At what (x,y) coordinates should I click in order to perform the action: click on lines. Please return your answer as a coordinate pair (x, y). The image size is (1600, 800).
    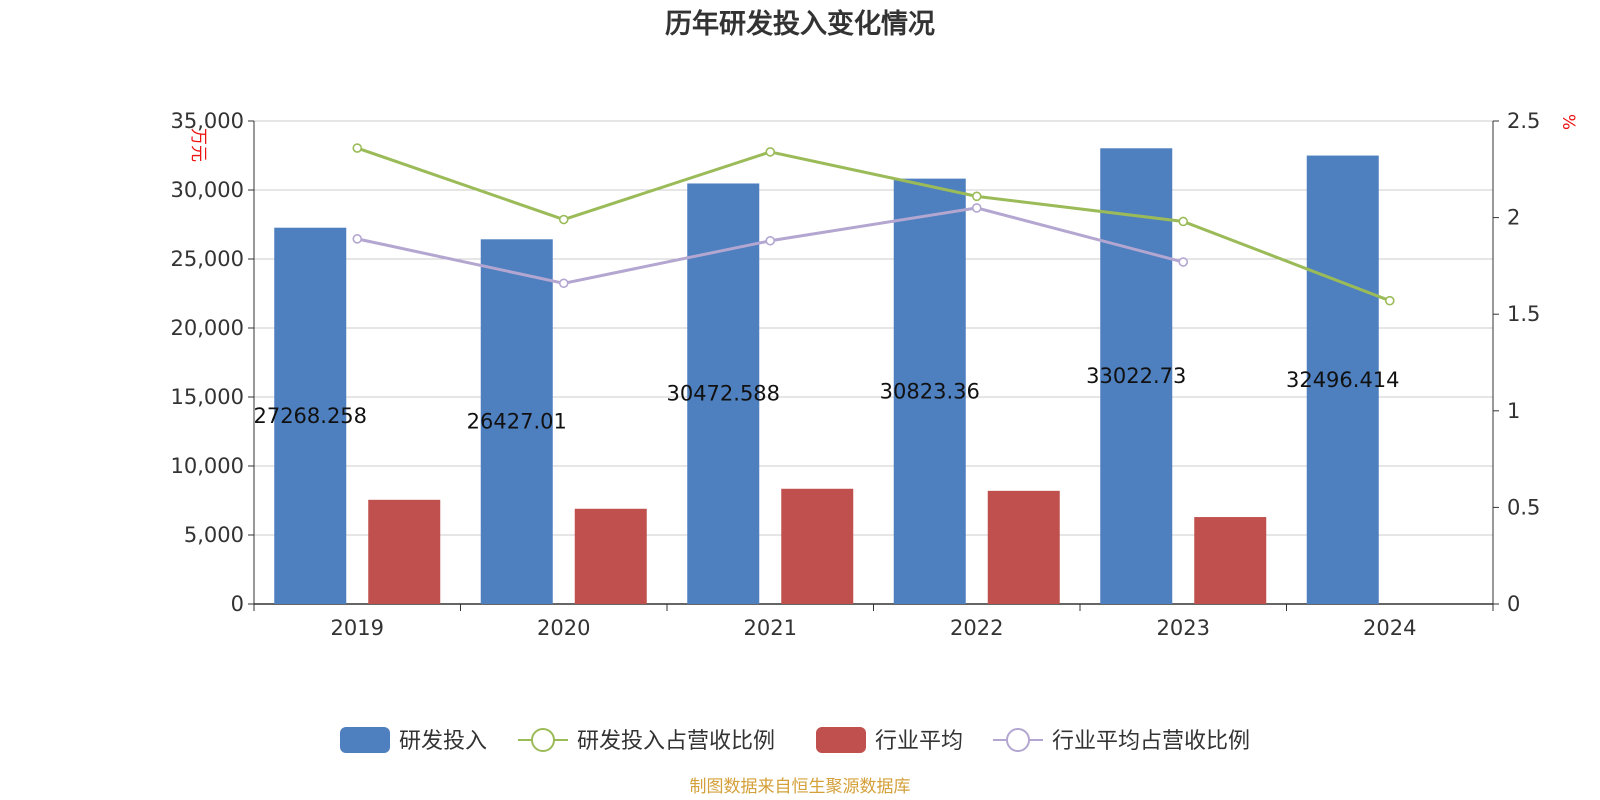
    Looking at the image, I should click on (873, 224).